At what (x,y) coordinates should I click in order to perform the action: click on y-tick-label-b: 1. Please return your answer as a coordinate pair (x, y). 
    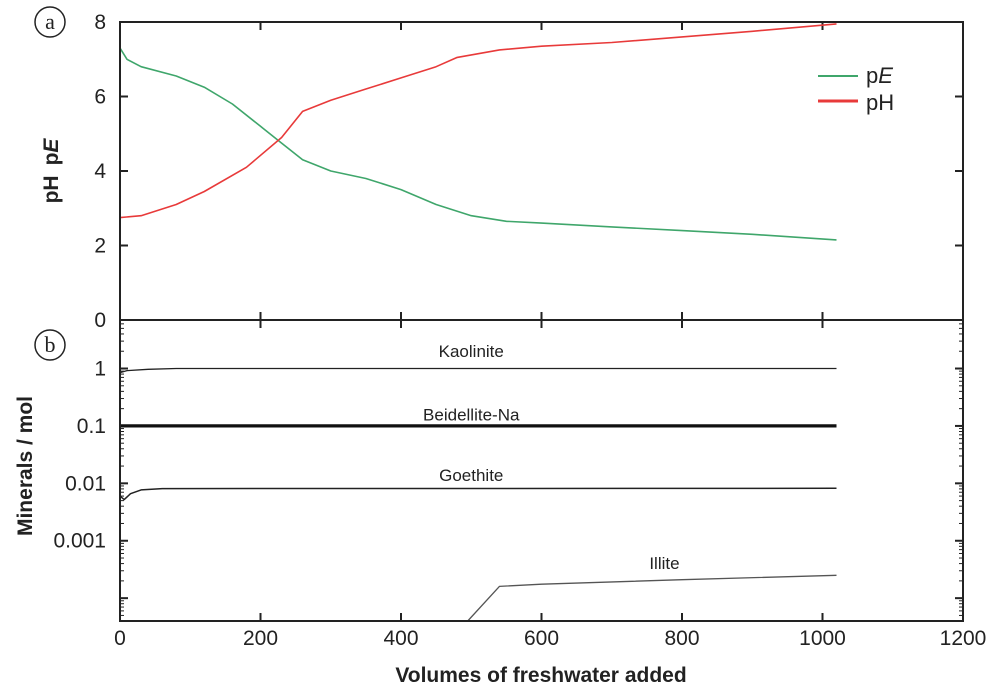
    Looking at the image, I should click on (100, 369).